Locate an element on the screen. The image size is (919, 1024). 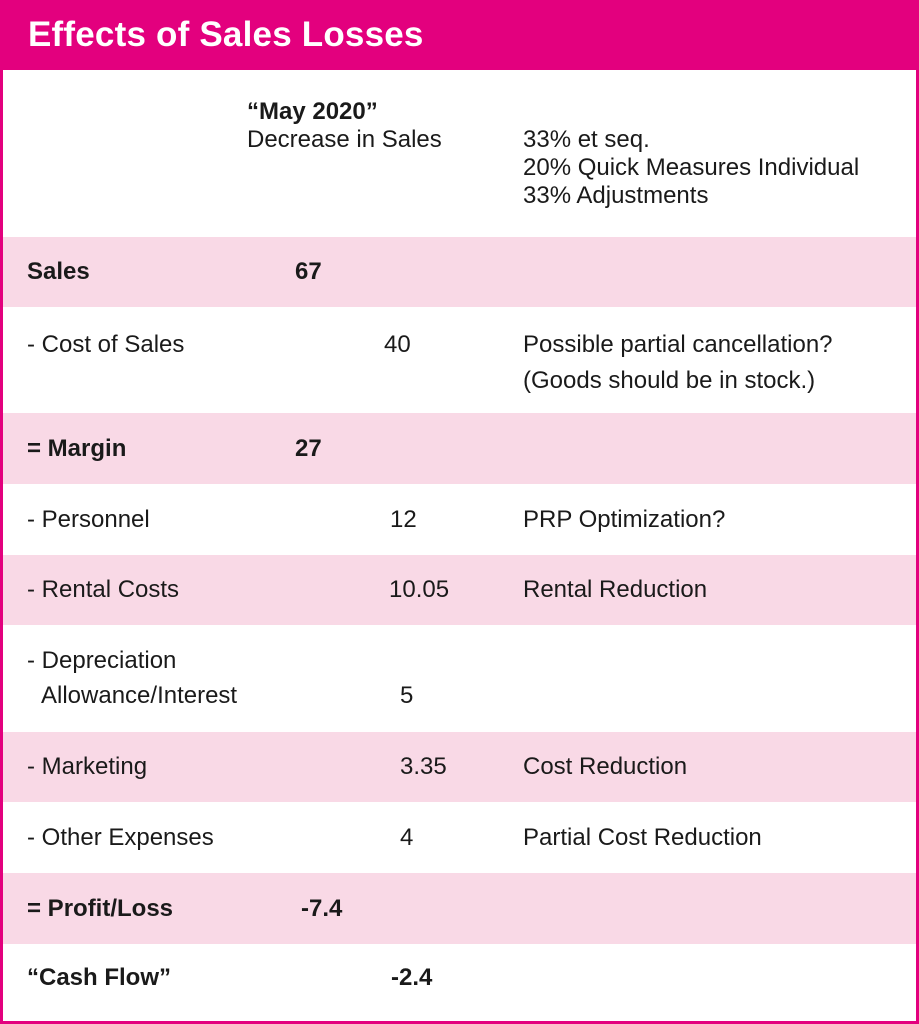
row-value-primary: 67 is located at coordinates (308, 271).